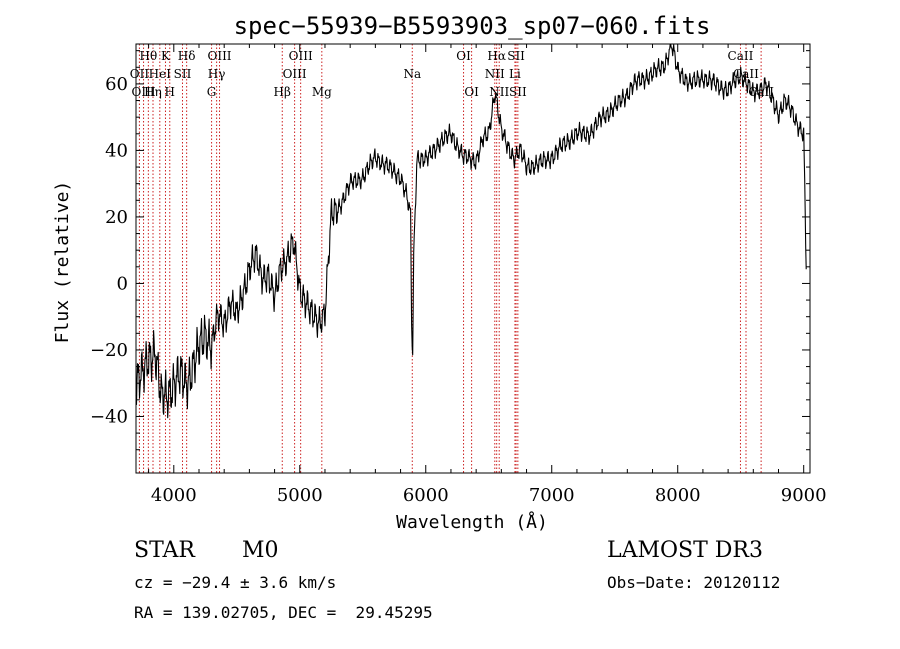  I want to click on line-label: HeI, so click(160, 74).